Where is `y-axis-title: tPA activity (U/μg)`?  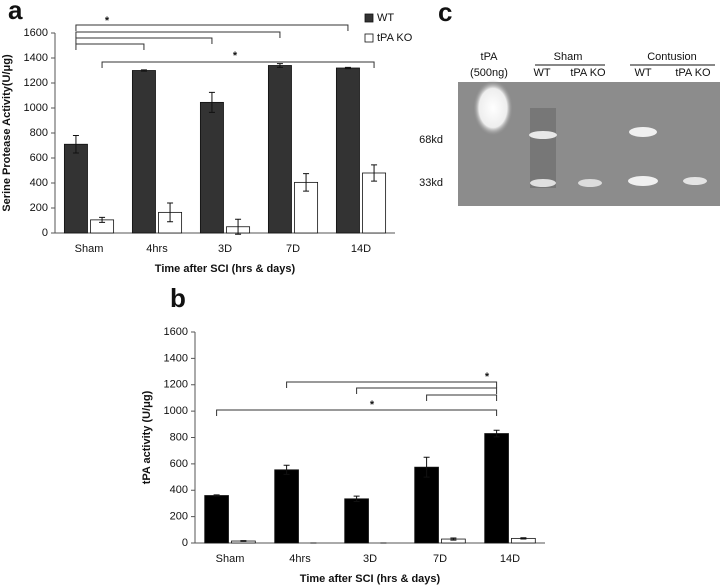 y-axis-title: tPA activity (U/μg) is located at coordinates (147, 437).